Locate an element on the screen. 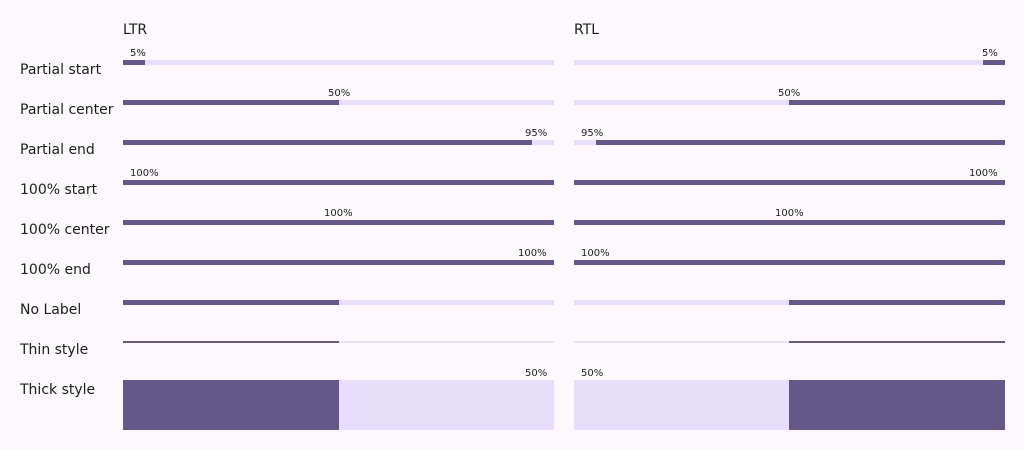 Image resolution: width=1024 pixels, height=450 pixels. ltr-progress-percent: 5% is located at coordinates (138, 53).